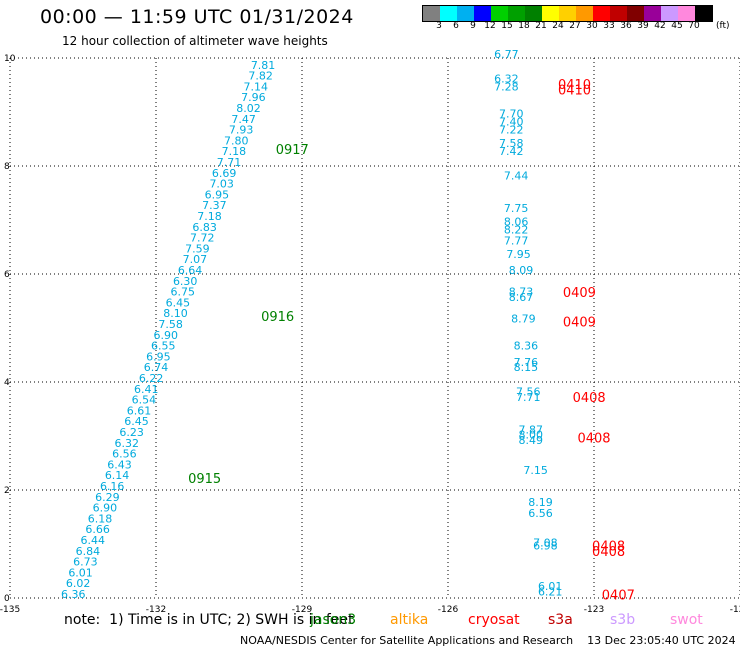  Describe the element at coordinates (156, 367) in the screenshot. I see `wave-height-value: 6.74` at that location.